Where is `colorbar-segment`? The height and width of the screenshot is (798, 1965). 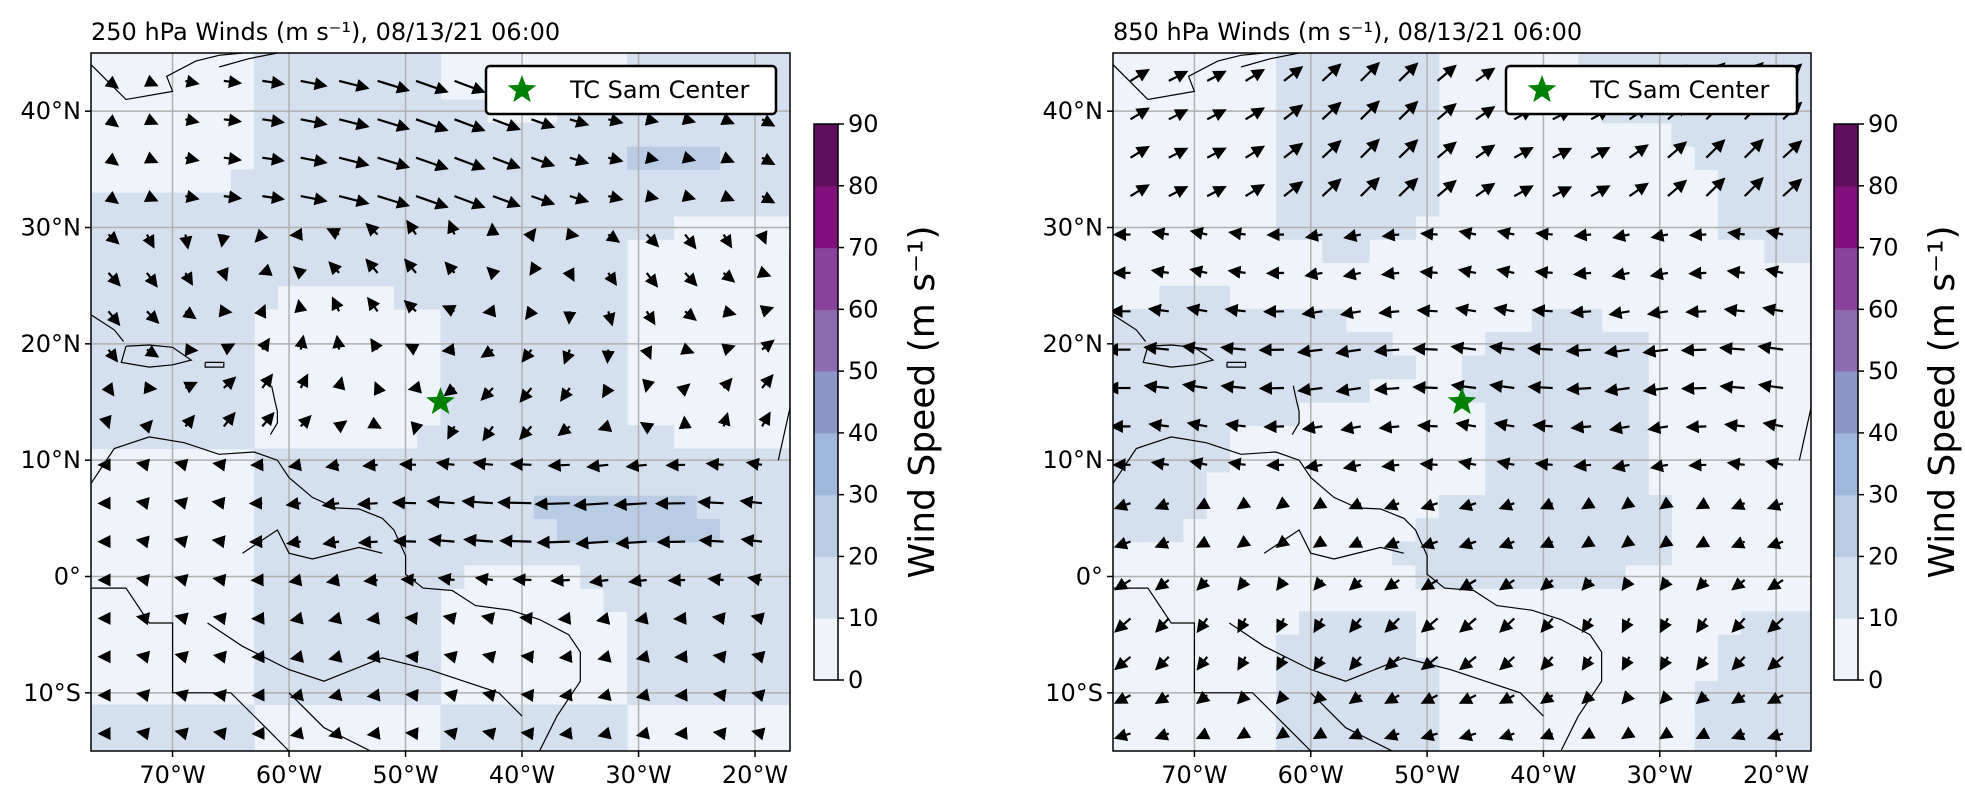 colorbar-segment is located at coordinates (1846, 340).